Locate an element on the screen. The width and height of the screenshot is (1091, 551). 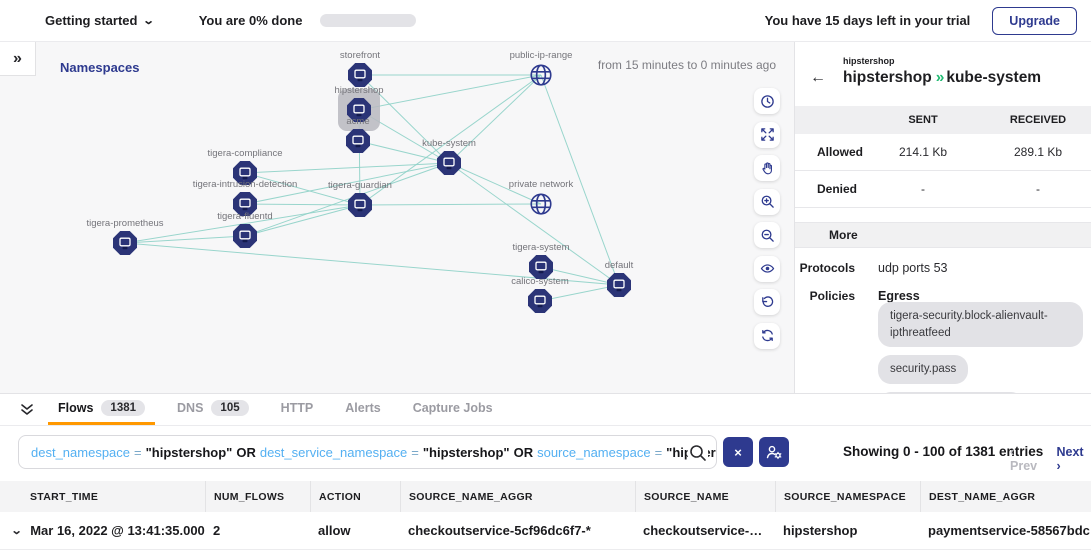
tab-alerts: Alerts is located at coordinates (362, 409).